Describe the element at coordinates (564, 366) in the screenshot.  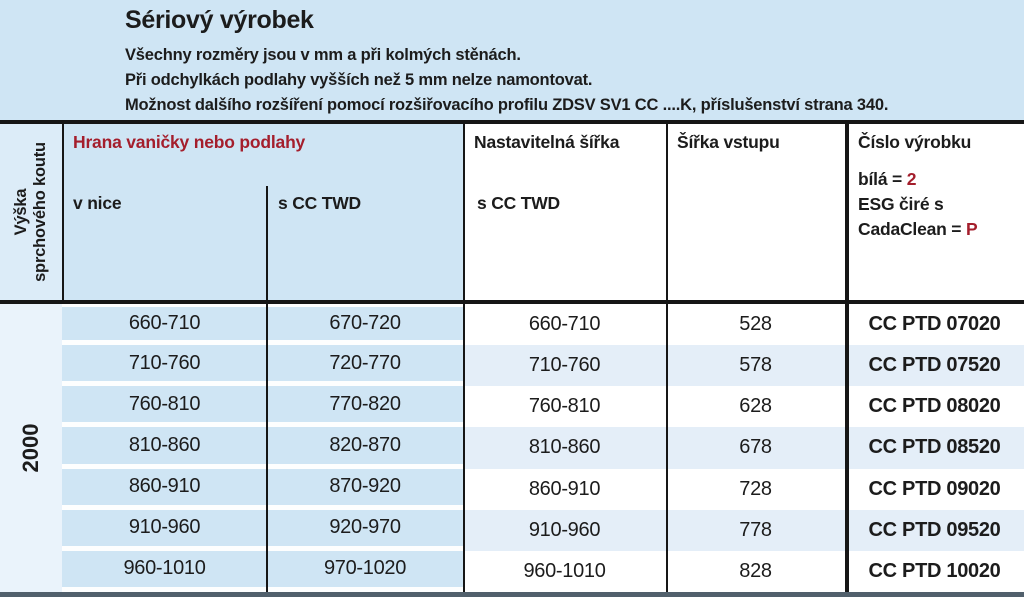
I see `cell-adjustable: 710-760` at that location.